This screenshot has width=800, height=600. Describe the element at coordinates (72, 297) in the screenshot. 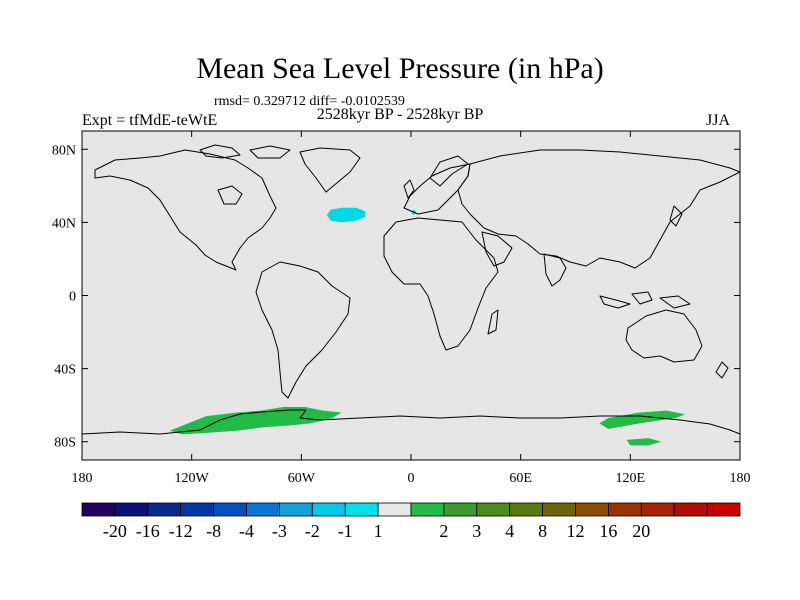

I see `y-tick-label: 0` at that location.